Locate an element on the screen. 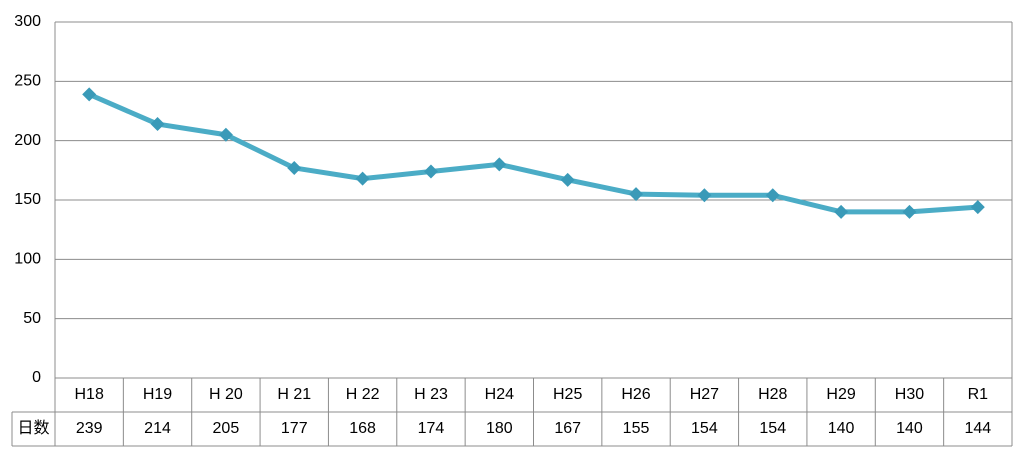  table-value: 155 is located at coordinates (636, 428).